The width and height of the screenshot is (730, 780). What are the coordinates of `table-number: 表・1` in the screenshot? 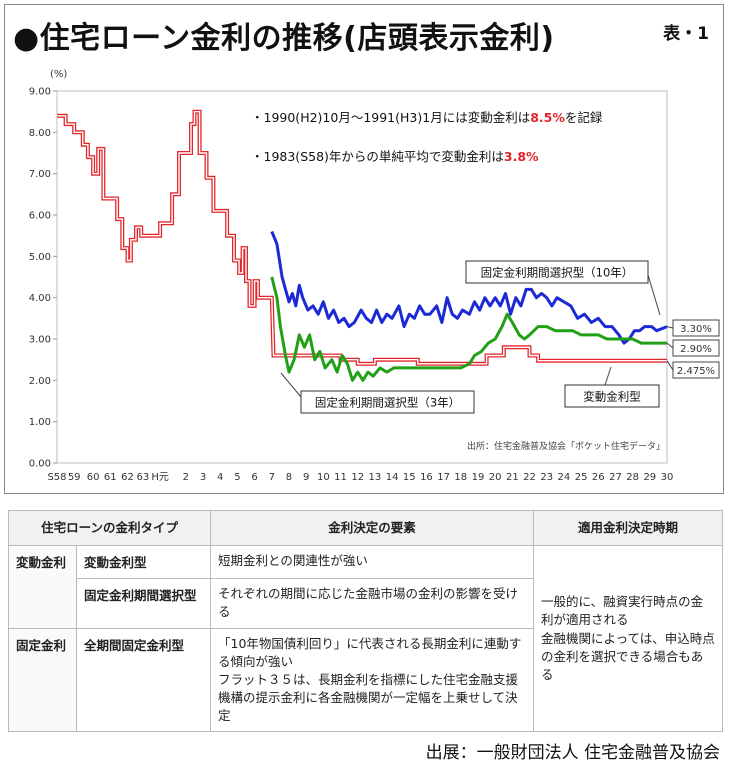 It's located at (686, 34).